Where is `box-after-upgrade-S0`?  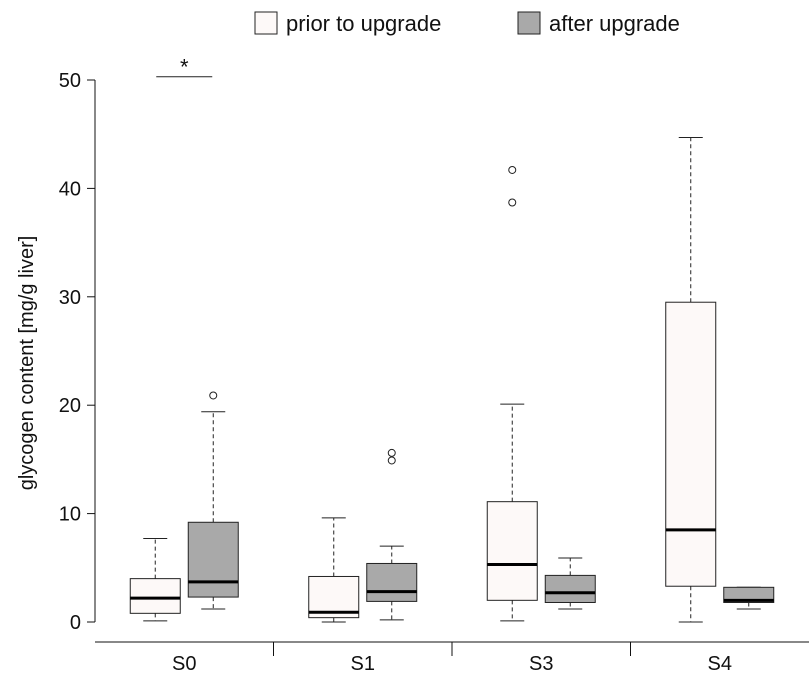
box-after-upgrade-S0 is located at coordinates (213, 500).